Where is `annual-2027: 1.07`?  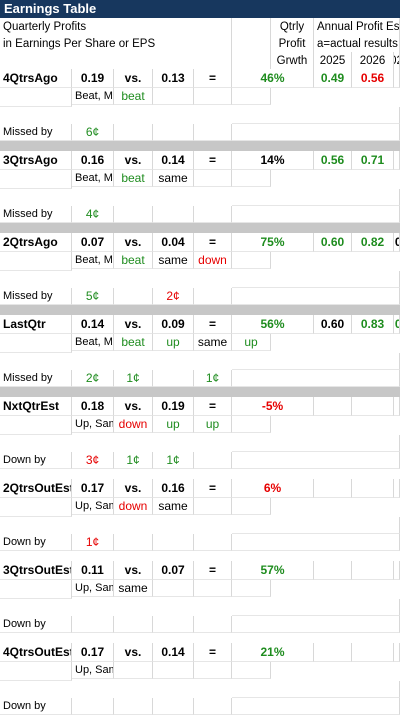 annual-2027: 1.07 is located at coordinates (397, 324).